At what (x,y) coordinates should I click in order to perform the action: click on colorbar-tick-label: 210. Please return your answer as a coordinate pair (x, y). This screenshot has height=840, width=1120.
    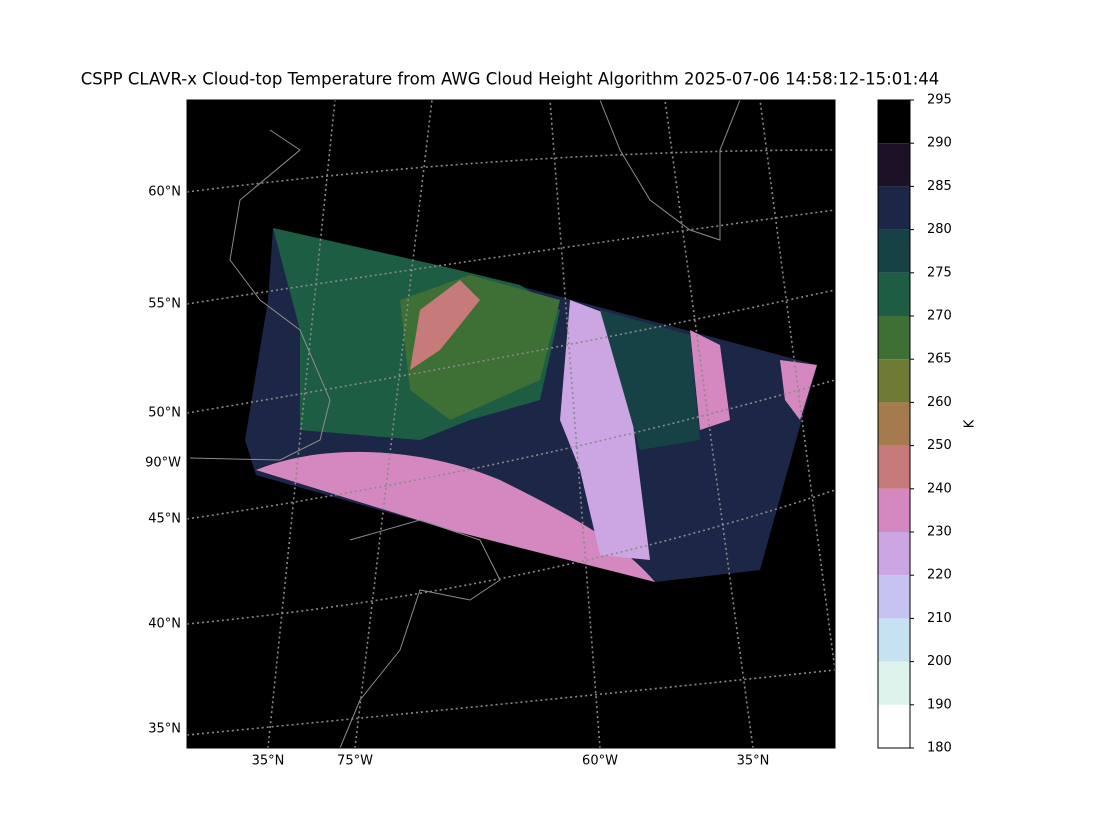
    Looking at the image, I should click on (939, 618).